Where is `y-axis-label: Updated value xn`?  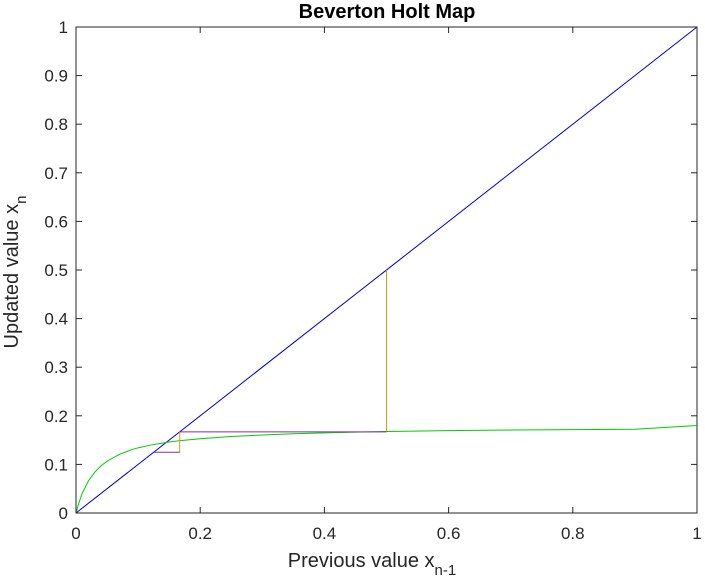 y-axis-label: Updated value xn is located at coordinates (15, 272).